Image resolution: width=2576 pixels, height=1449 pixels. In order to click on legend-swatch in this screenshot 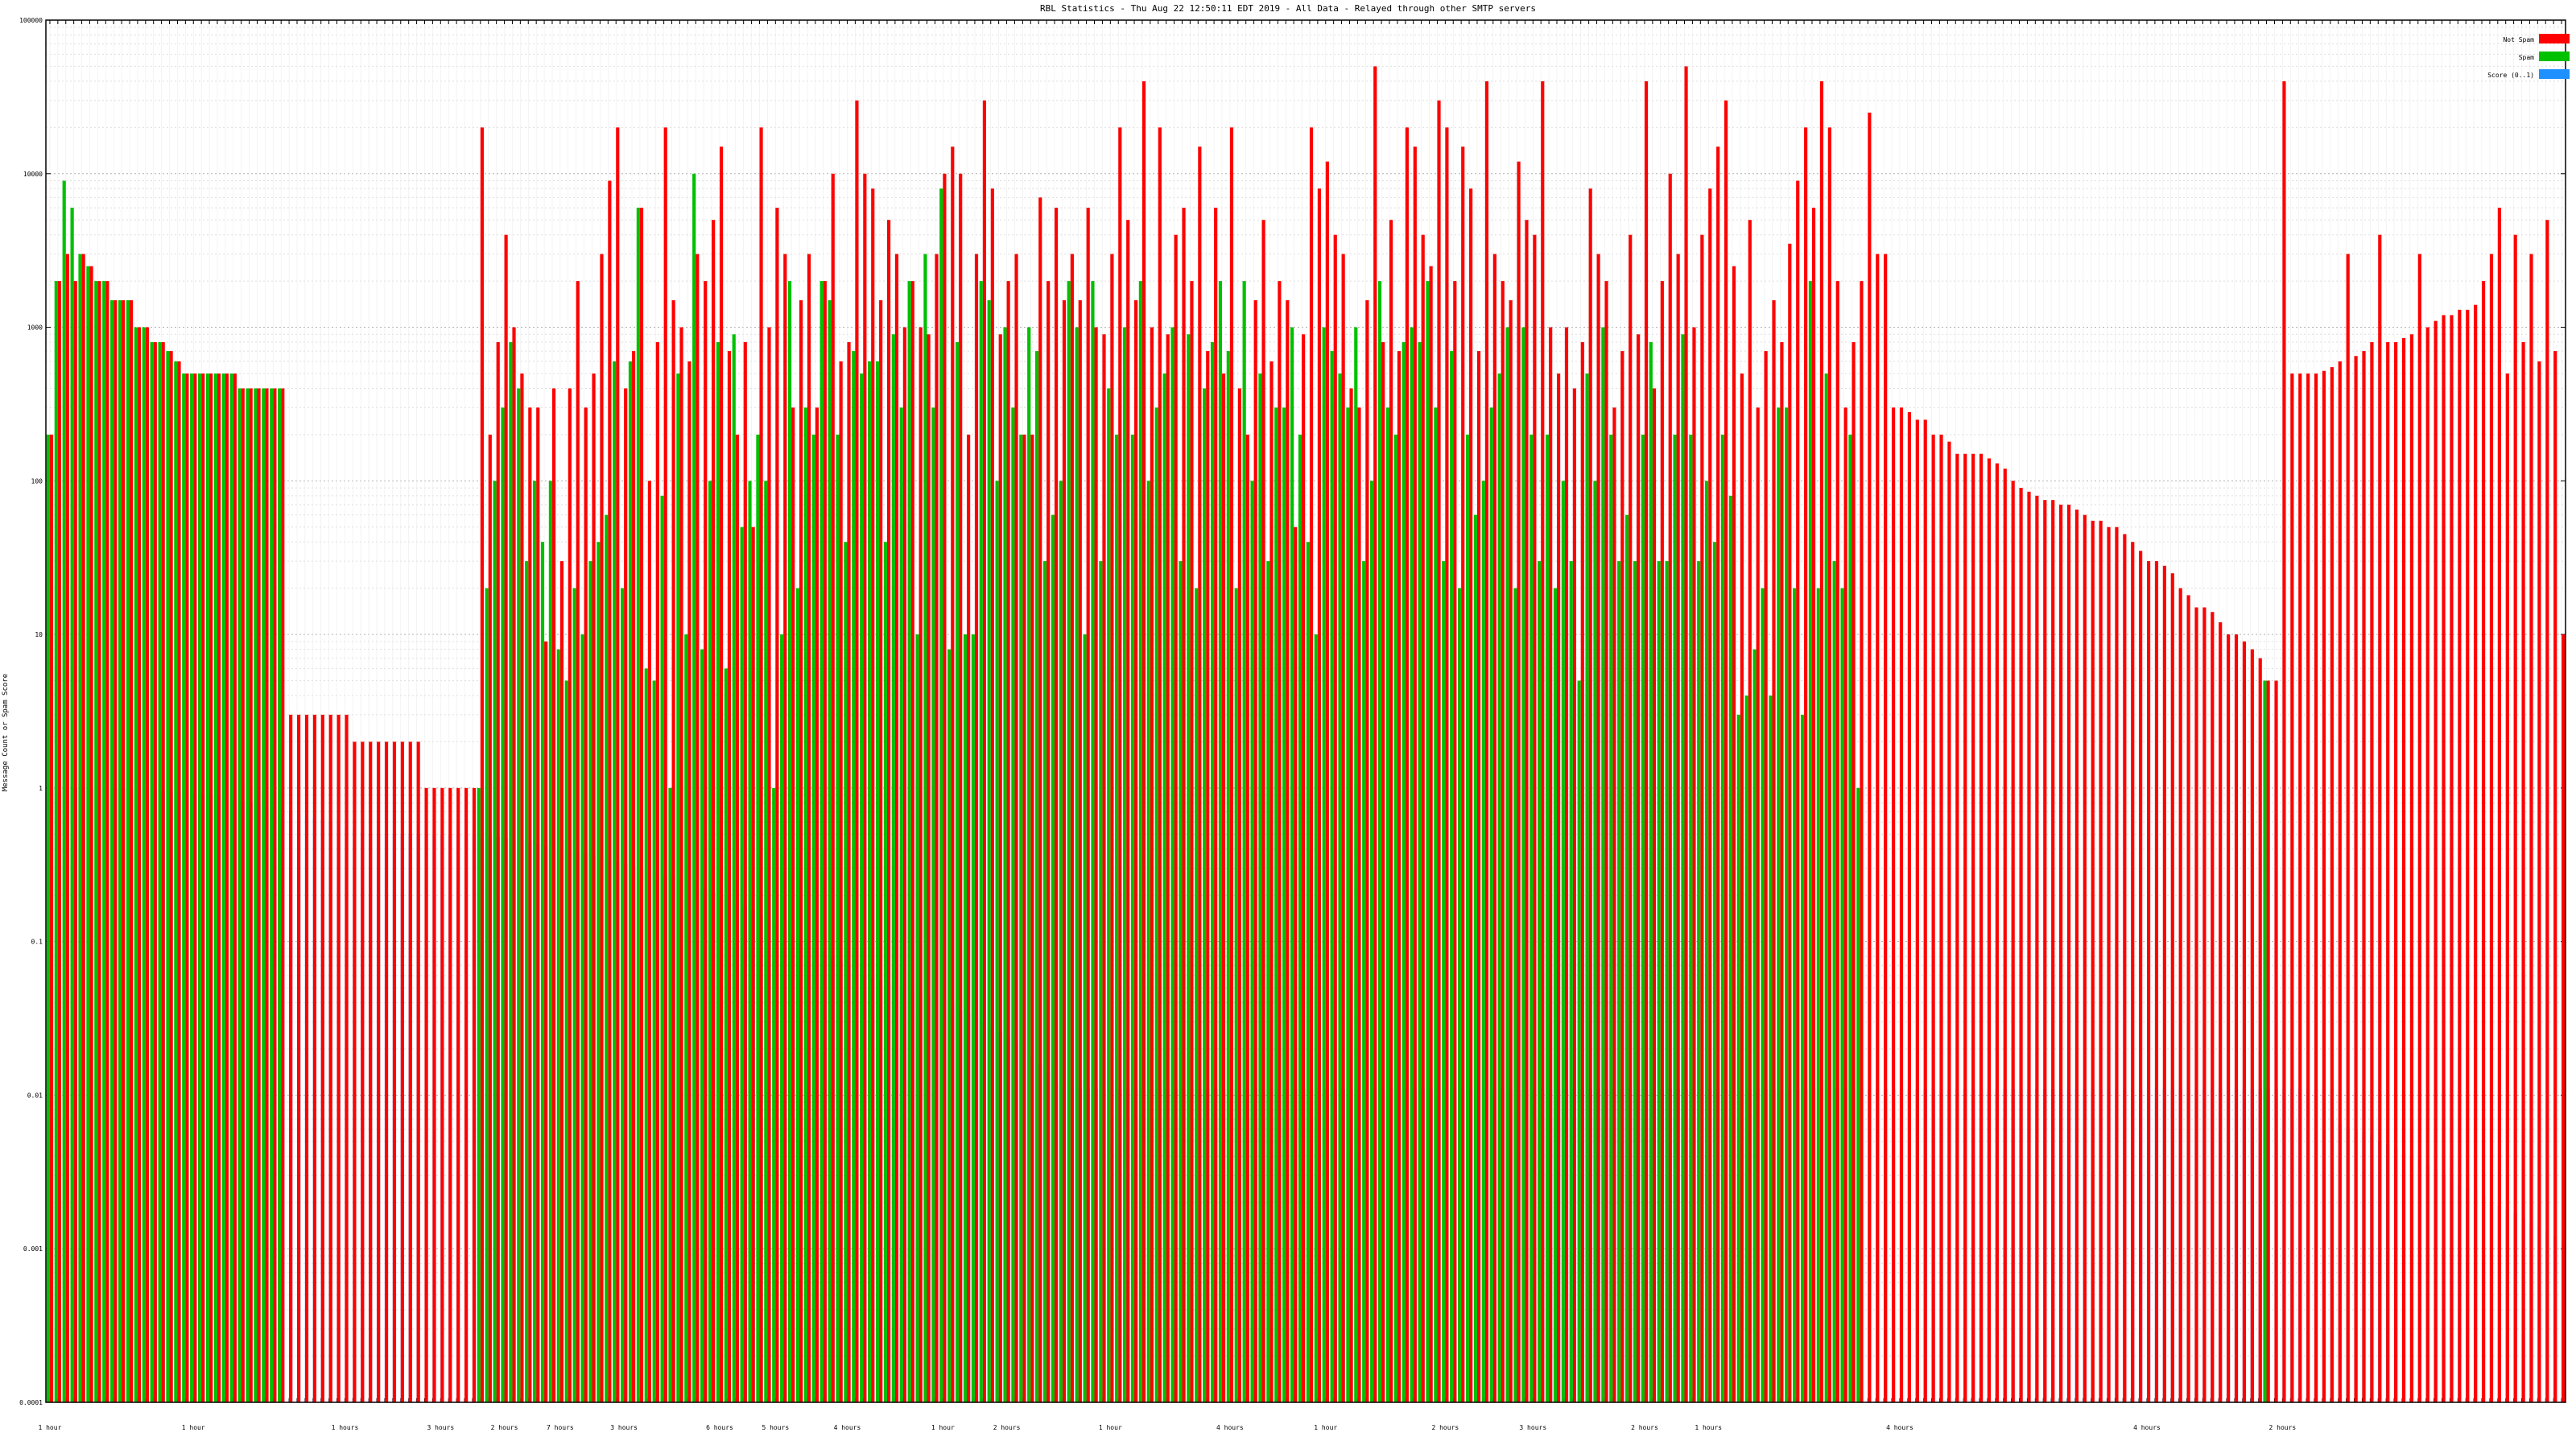, I will do `click(2554, 74)`.